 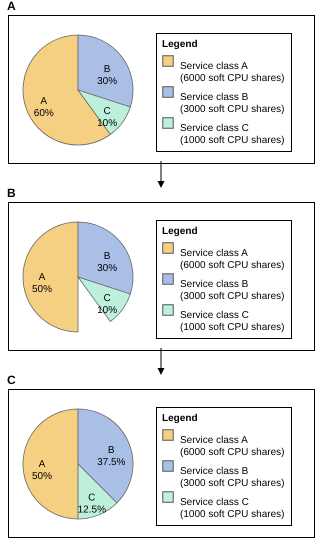 What do you see at coordinates (44, 108) in the screenshot?
I see `data-label: A 60%` at bounding box center [44, 108].